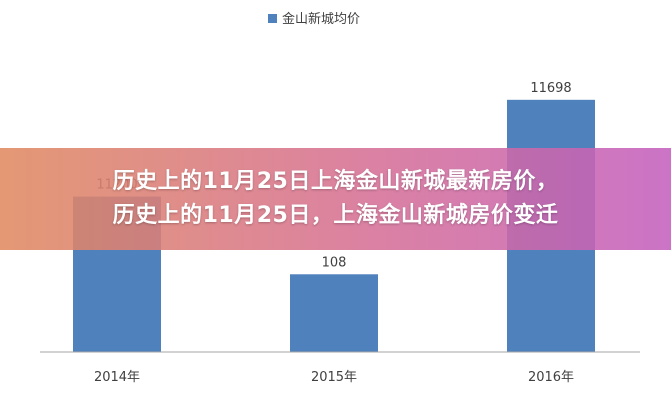 Image resolution: width=671 pixels, height=400 pixels. I want to click on x-tick-labels: 2014年 2015年 2016年, so click(334, 377).